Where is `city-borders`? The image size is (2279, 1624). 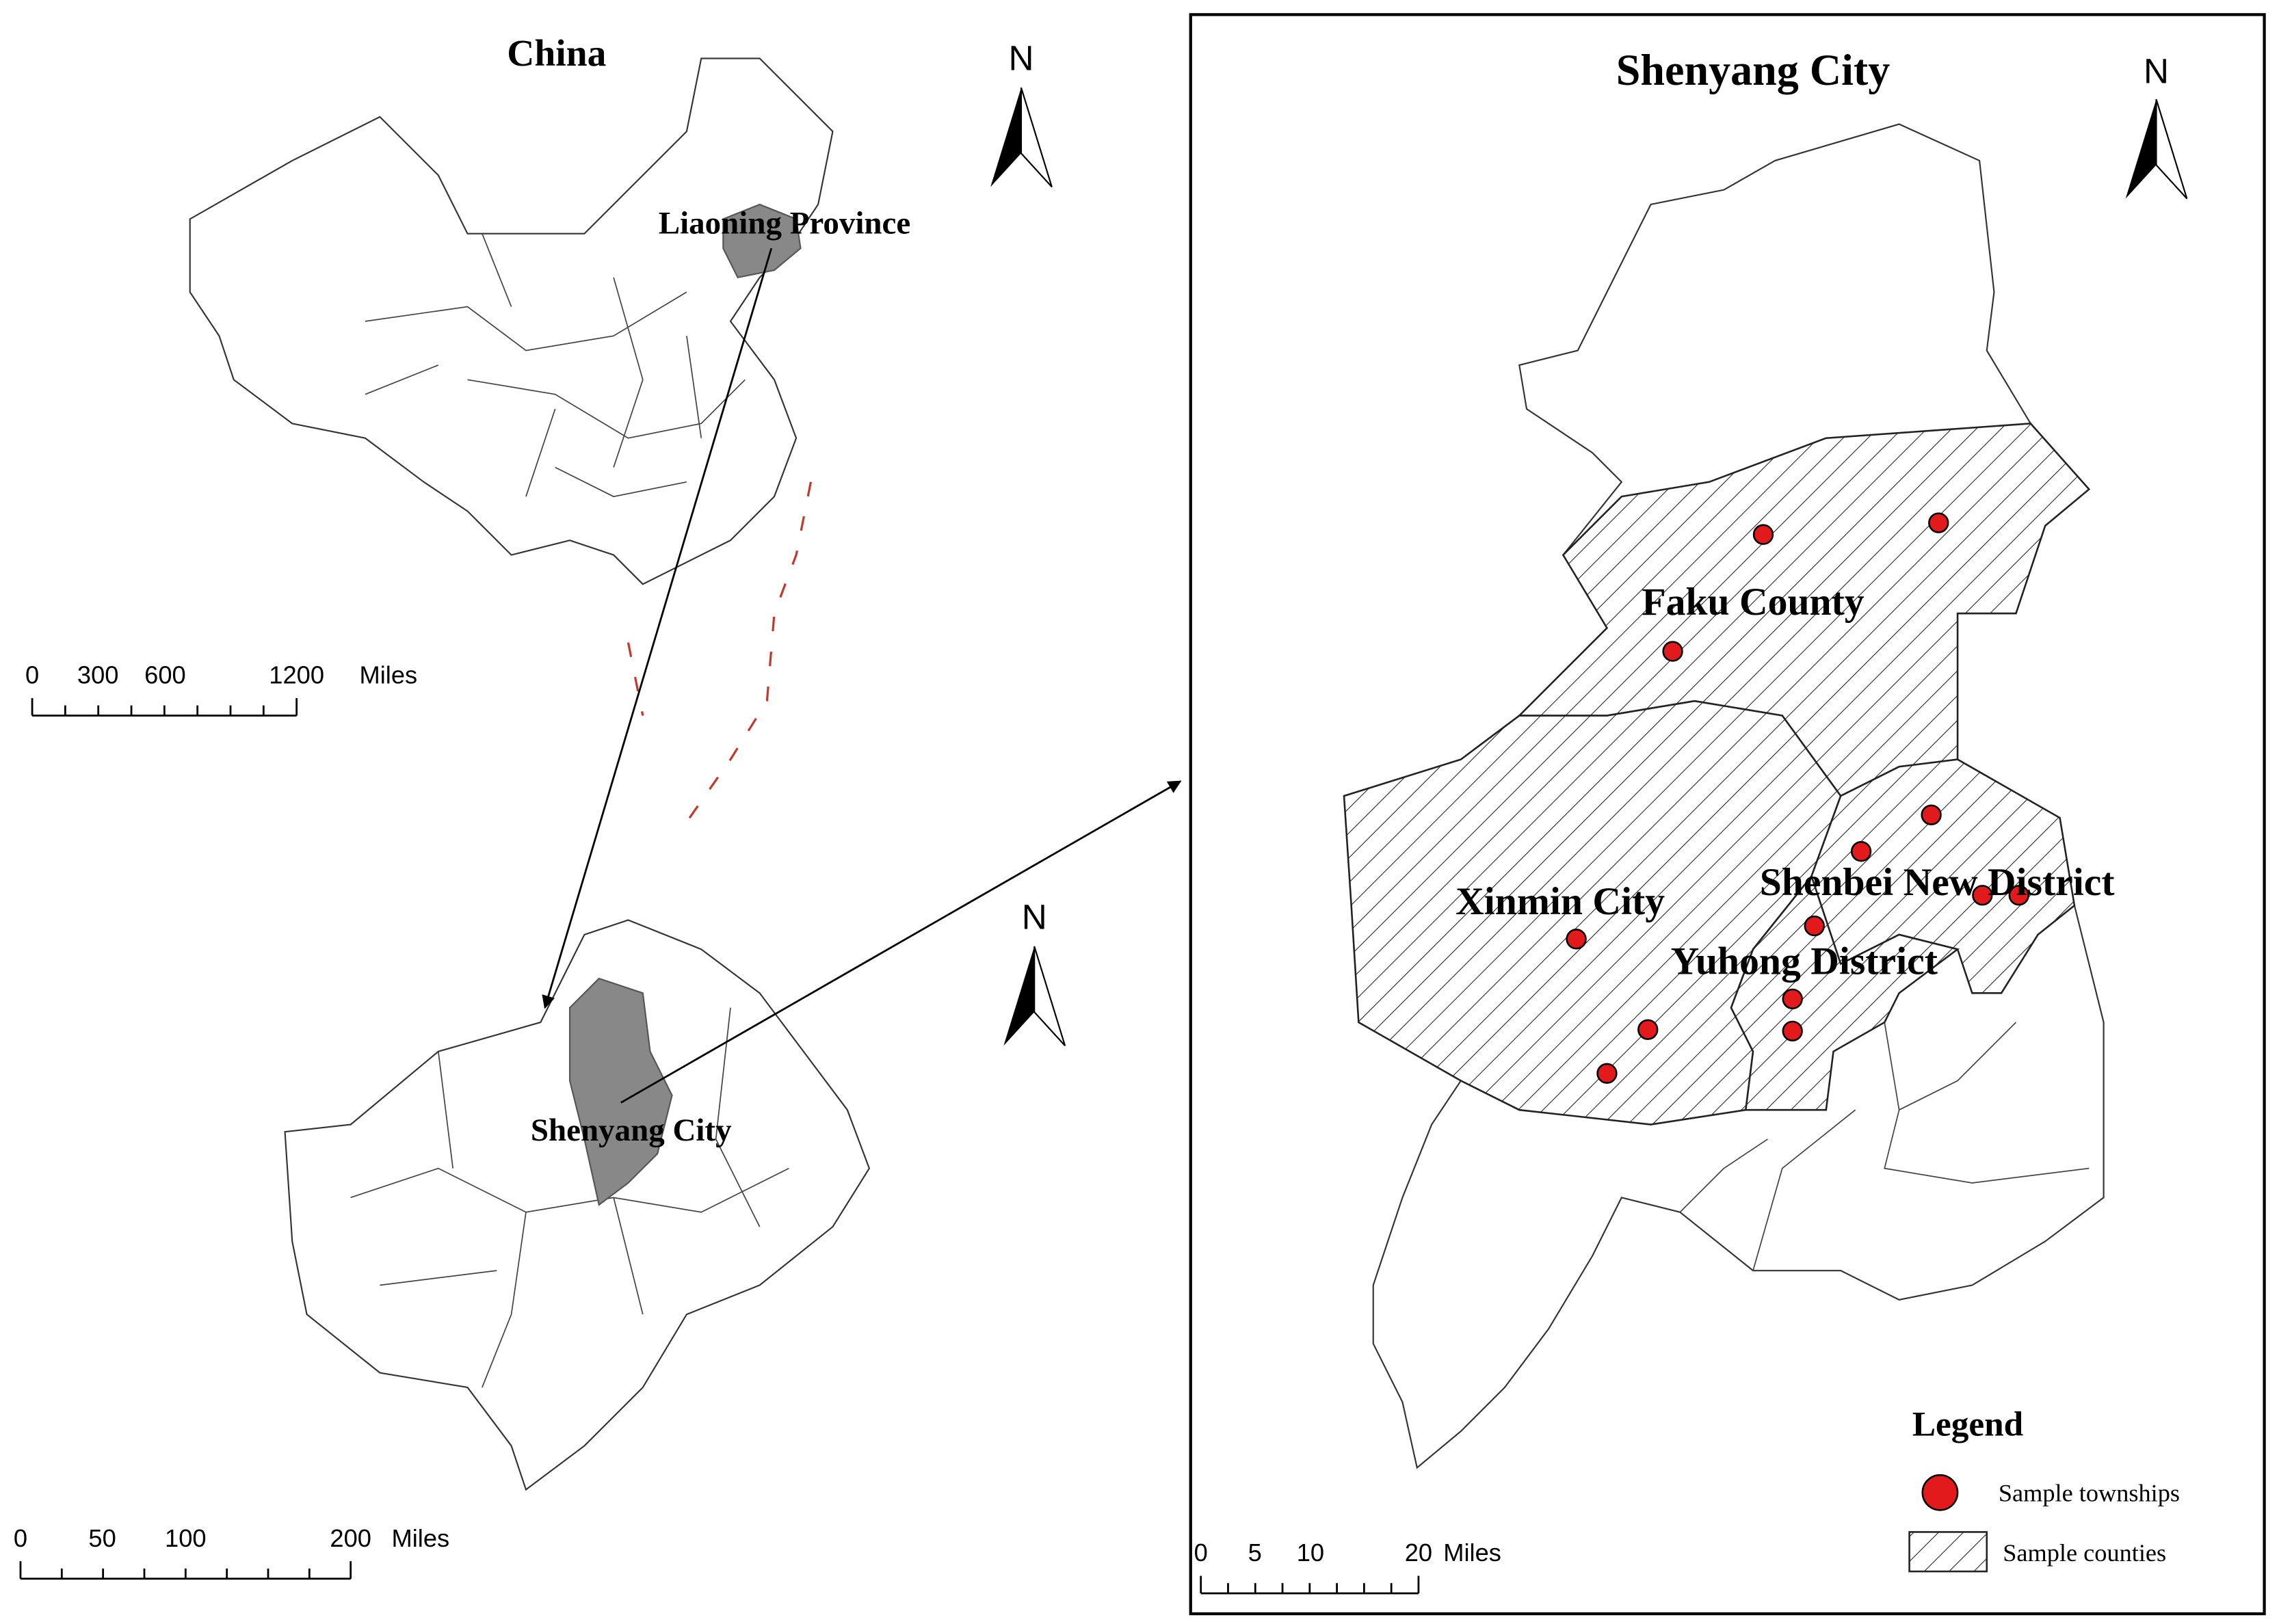 city-borders is located at coordinates (569, 1197).